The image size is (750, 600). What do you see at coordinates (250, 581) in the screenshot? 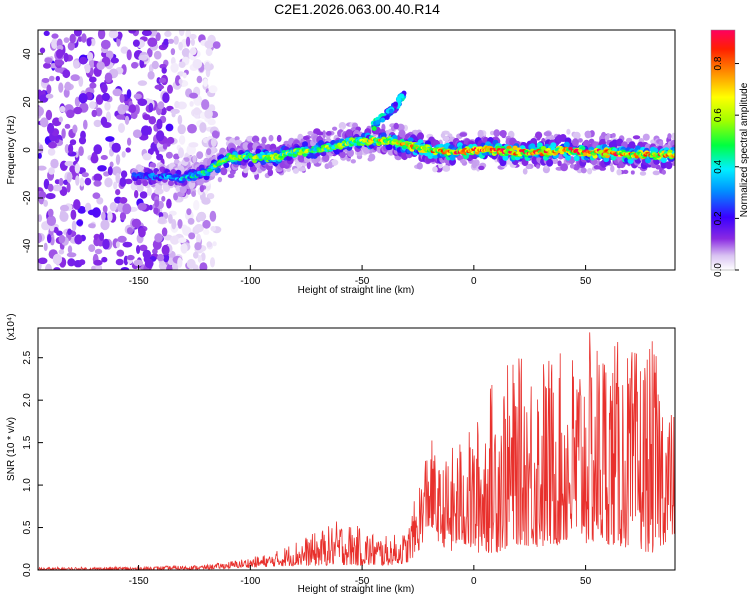
I see `snr-x-tick-label: -100` at bounding box center [250, 581].